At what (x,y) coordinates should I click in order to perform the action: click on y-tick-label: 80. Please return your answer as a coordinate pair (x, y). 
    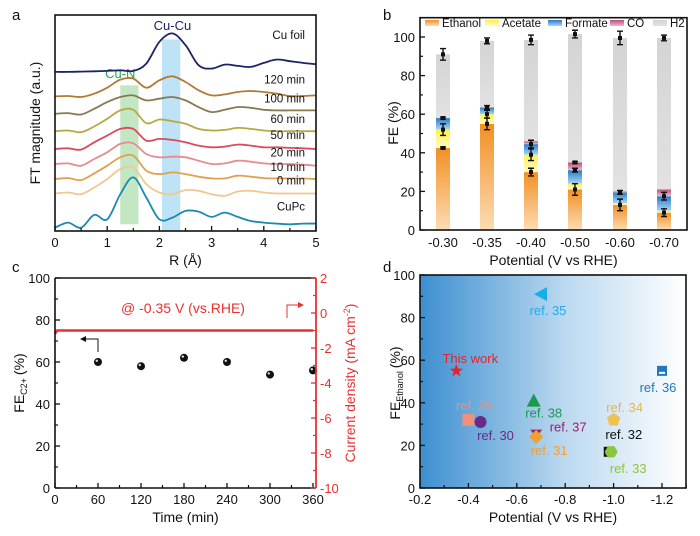
    Looking at the image, I should click on (408, 318).